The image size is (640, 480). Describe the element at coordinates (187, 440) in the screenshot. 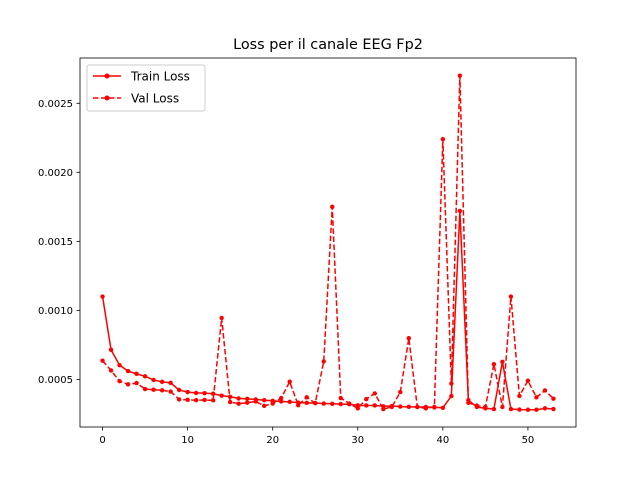

I see `x-tick-label: 10` at that location.